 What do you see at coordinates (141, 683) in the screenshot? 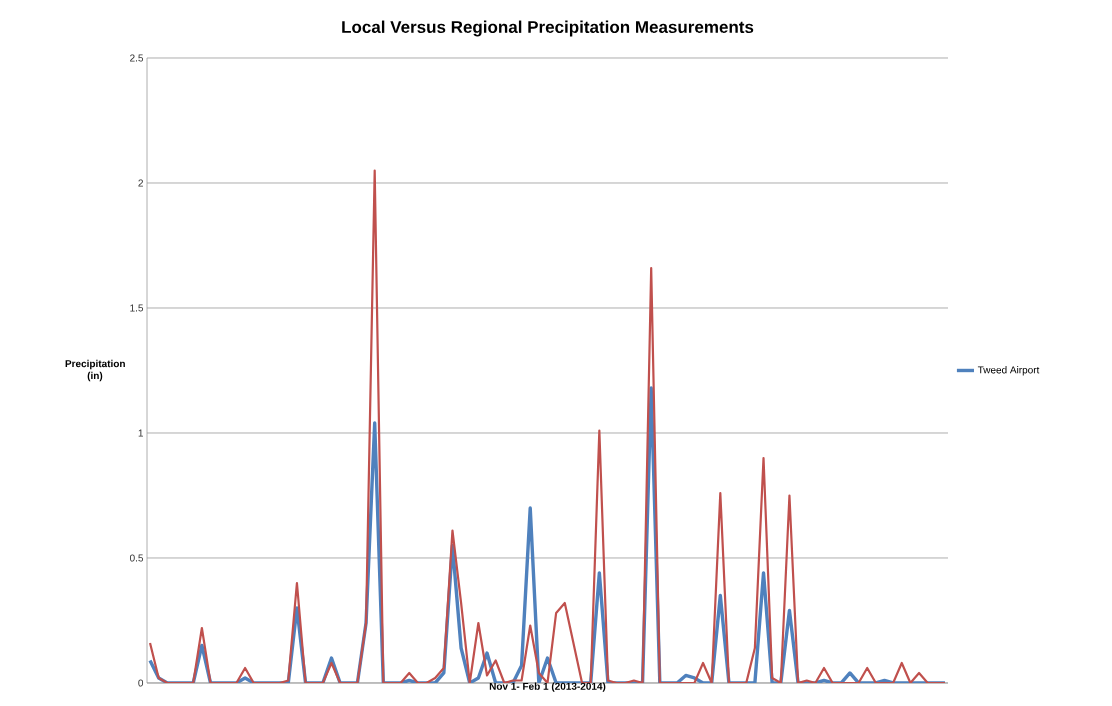
I see `y-tick-label: 0` at bounding box center [141, 683].